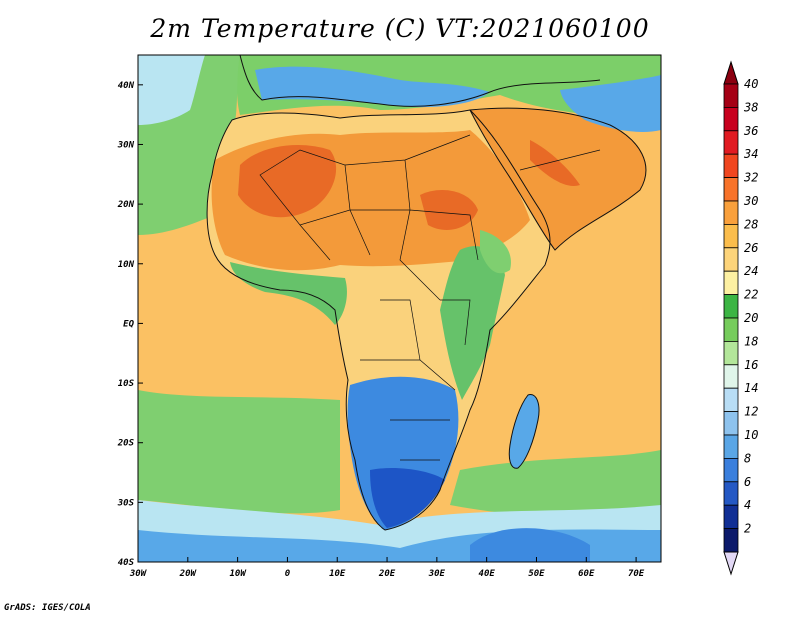  Describe the element at coordinates (487, 574) in the screenshot. I see `lon-tick-label: 40E` at that location.